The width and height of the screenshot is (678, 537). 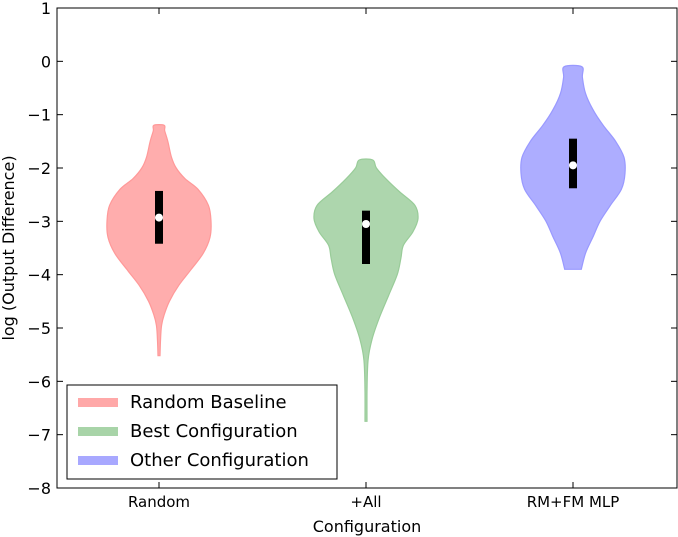 I want to click on y-tick-label: 0, so click(x=46, y=61).